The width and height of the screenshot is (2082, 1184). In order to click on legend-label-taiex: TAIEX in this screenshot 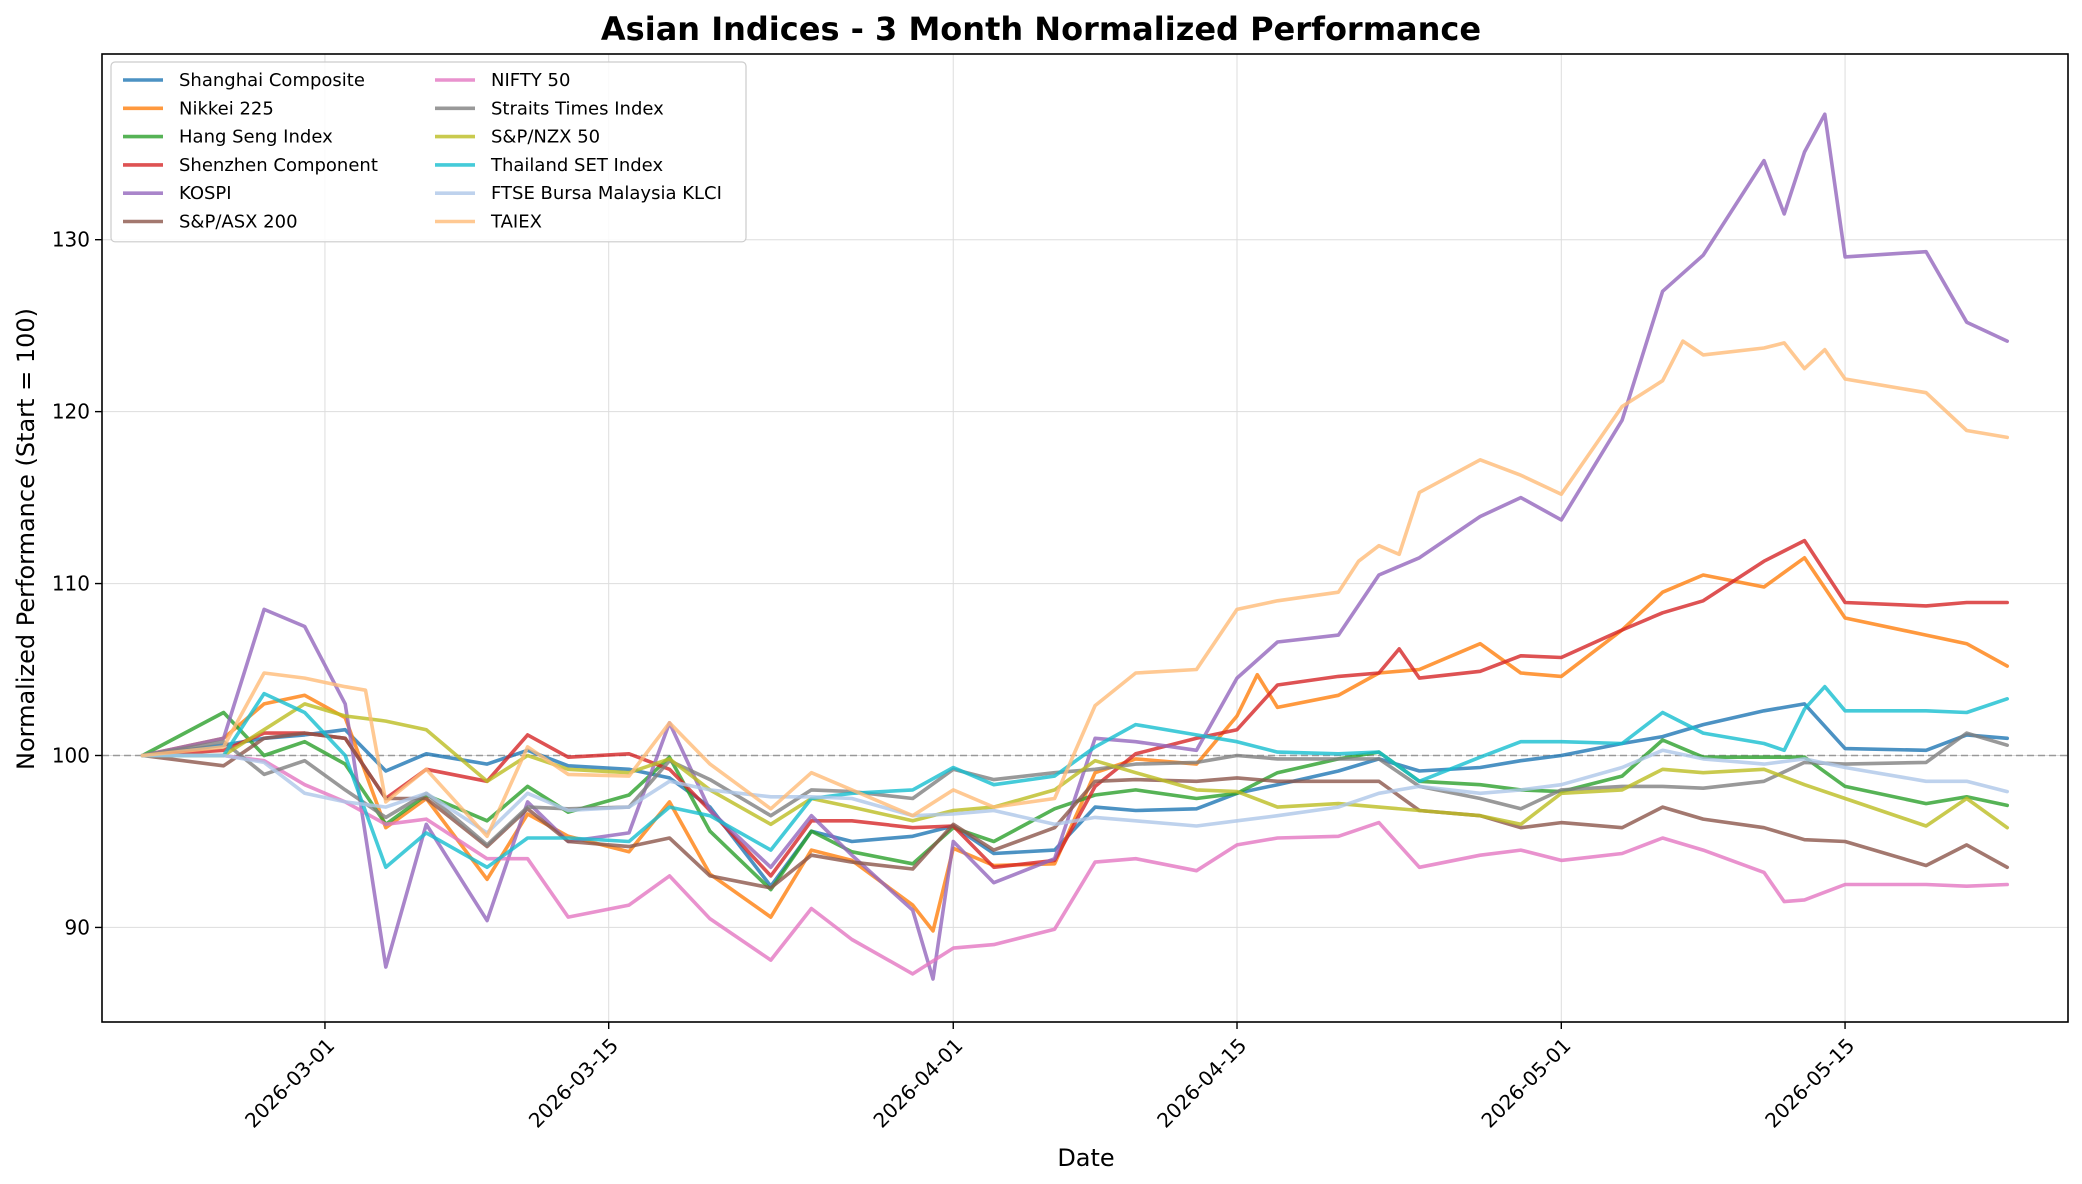, I will do `click(516, 222)`.